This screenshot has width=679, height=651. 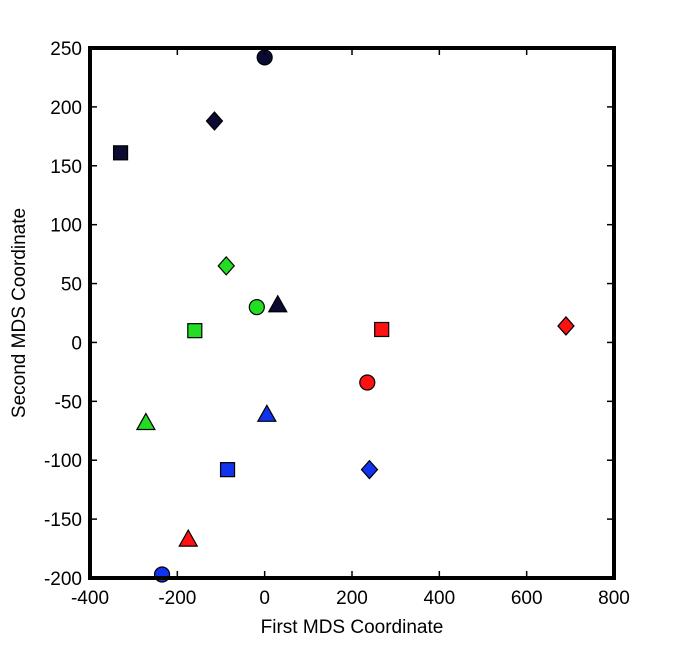 I want to click on data-point-navy-square, so click(x=120, y=153).